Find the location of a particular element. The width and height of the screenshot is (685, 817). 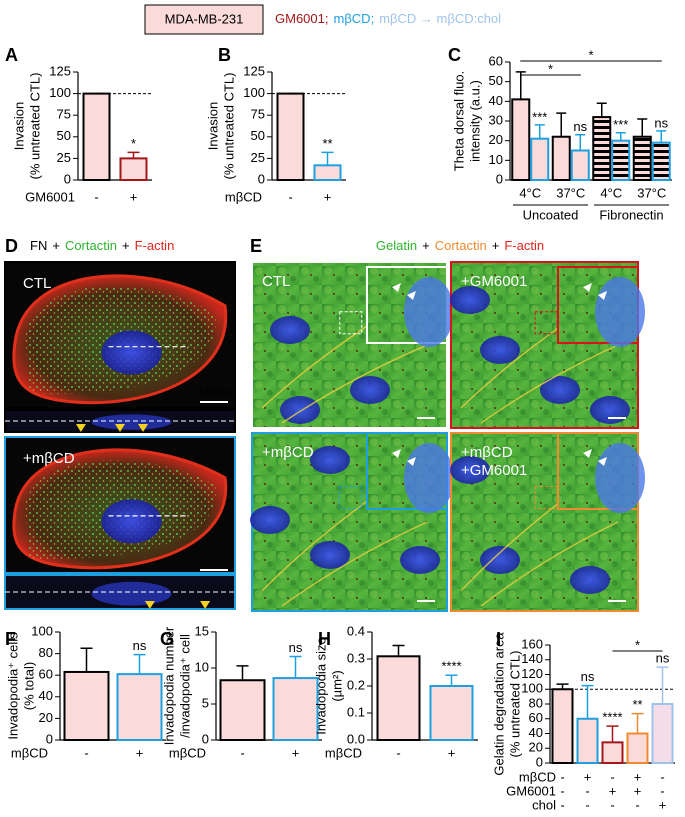

significance: *** is located at coordinates (539, 116).